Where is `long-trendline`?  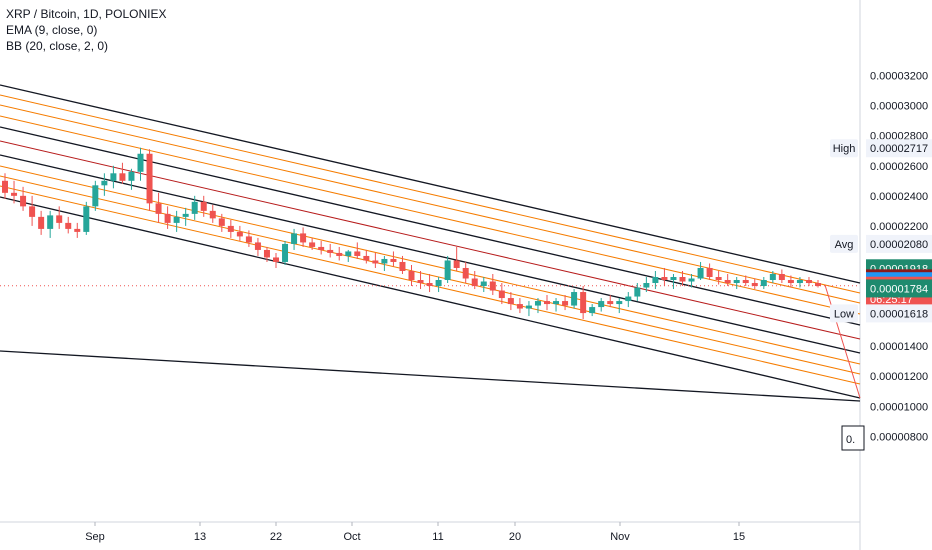 long-trendline is located at coordinates (430, 376).